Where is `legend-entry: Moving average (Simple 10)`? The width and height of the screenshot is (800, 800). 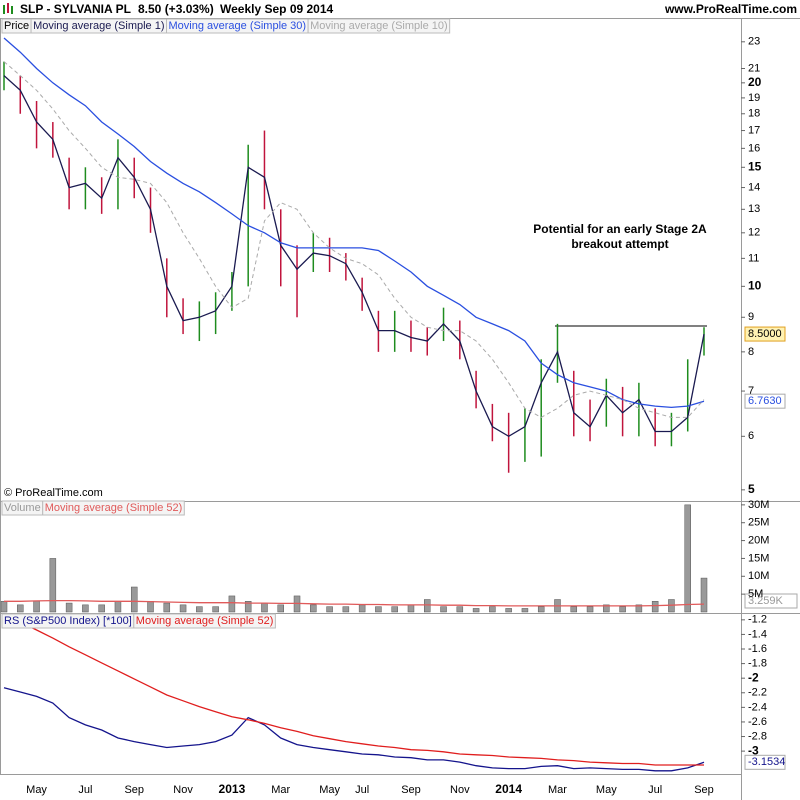
legend-entry: Moving average (Simple 10) is located at coordinates (379, 26).